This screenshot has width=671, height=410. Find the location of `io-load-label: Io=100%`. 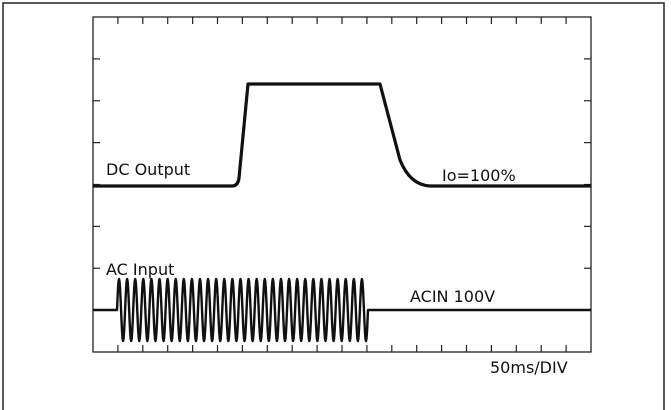

io-load-label: Io=100% is located at coordinates (479, 175).